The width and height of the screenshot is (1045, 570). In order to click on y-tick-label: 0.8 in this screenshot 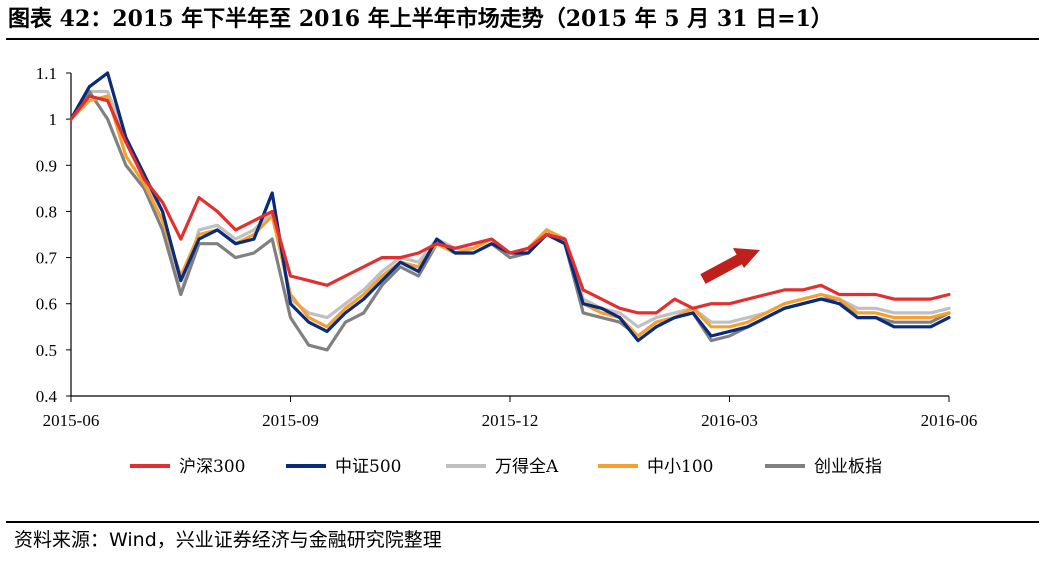, I will do `click(46, 211)`.